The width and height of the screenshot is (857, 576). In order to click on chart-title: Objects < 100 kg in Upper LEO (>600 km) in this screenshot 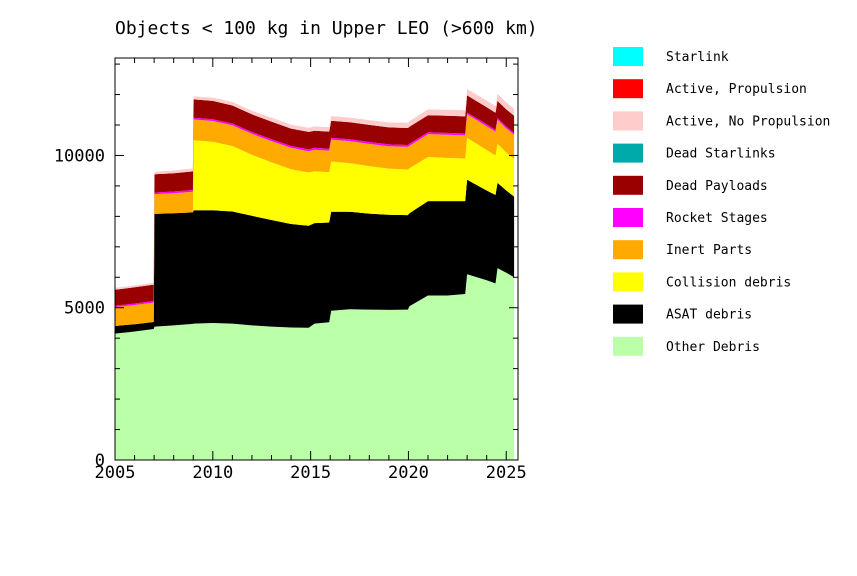, I will do `click(326, 28)`.